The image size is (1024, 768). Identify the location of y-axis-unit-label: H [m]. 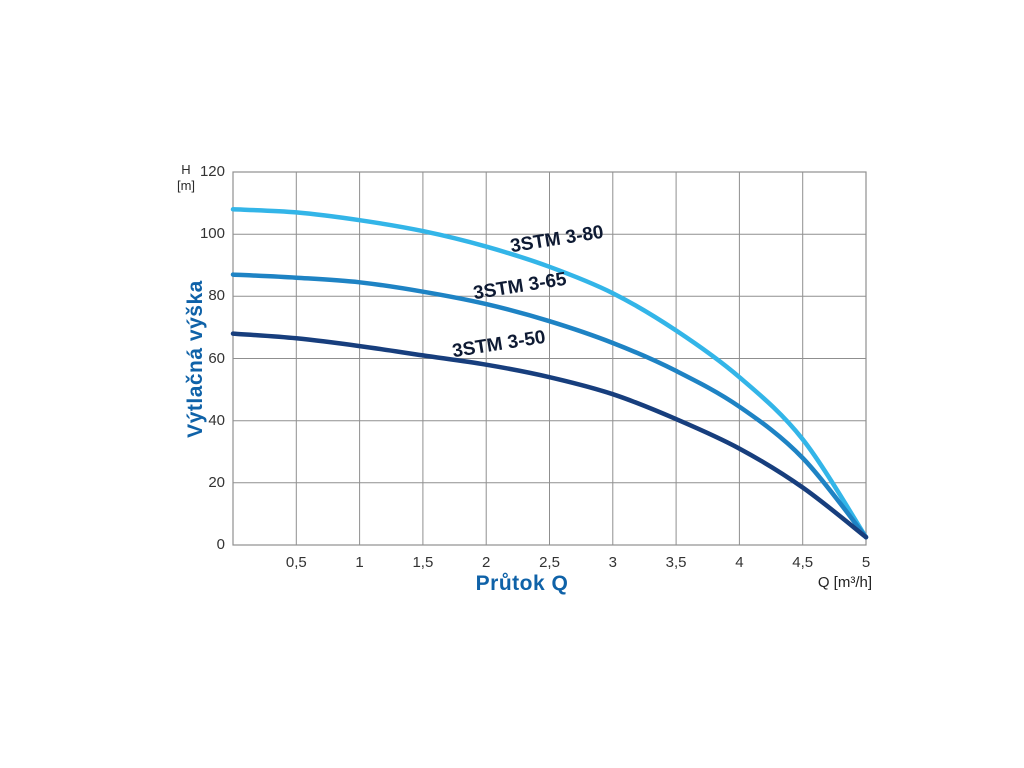
(186, 178).